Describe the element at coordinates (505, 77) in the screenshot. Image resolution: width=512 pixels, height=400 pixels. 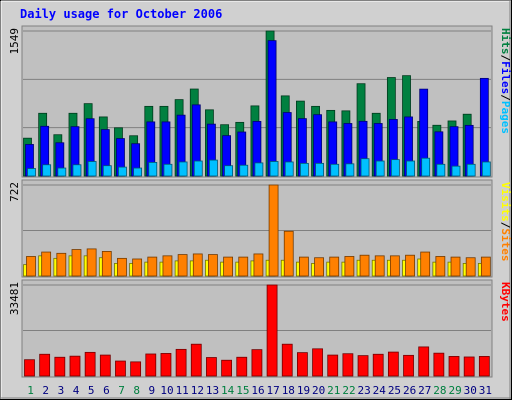
I see `legend-files: Files` at that location.